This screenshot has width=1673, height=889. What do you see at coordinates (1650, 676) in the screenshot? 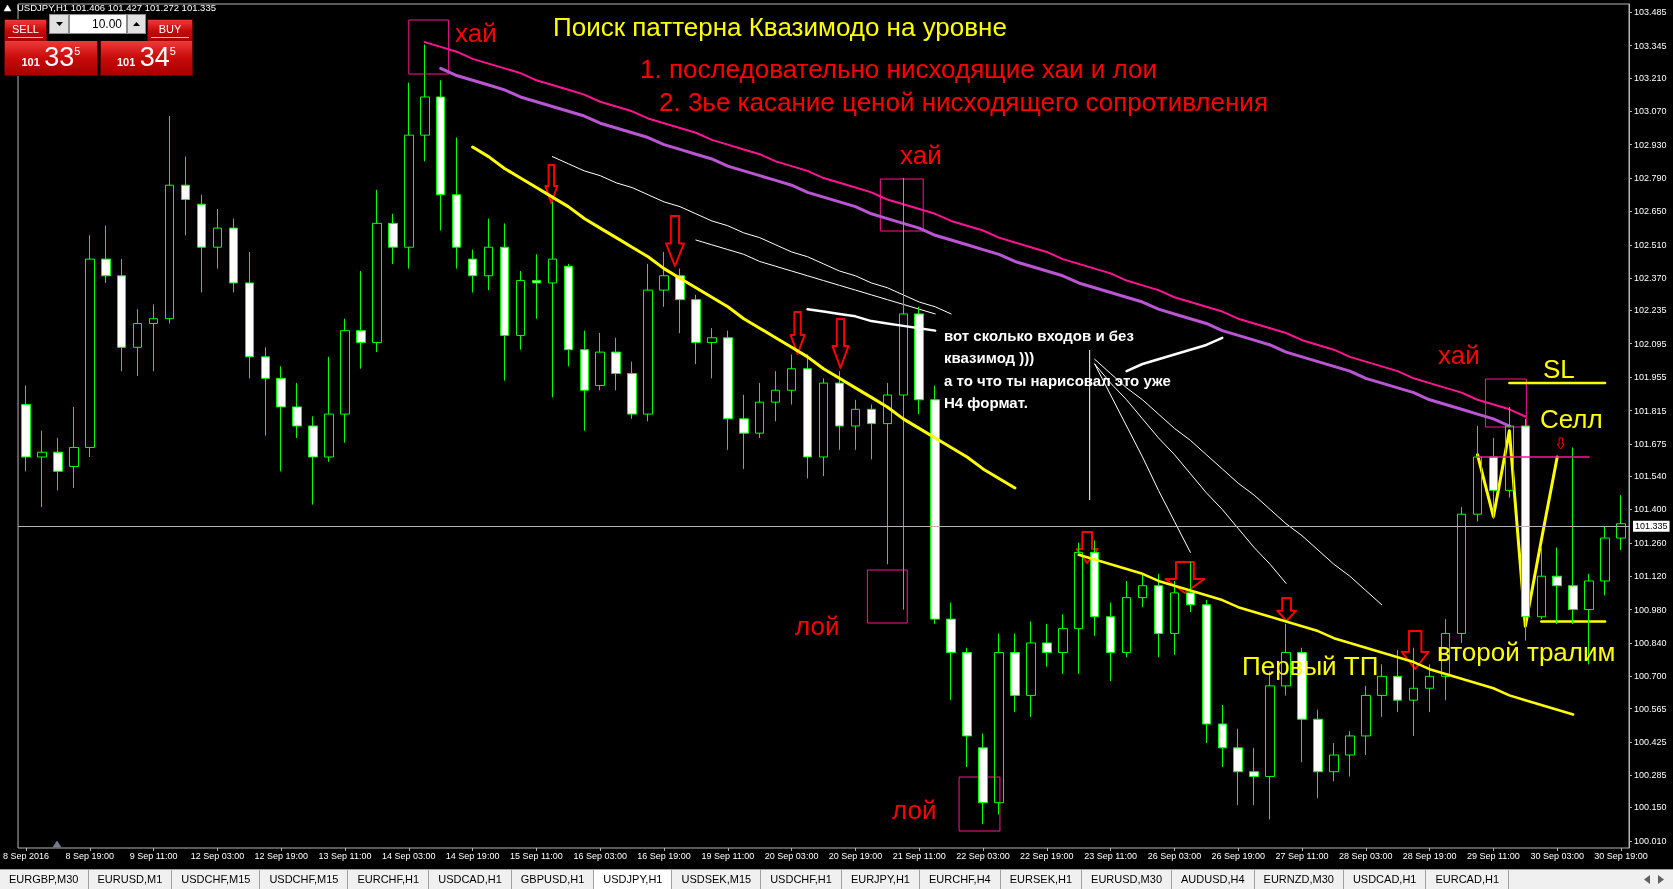
I see `y-tick-label: 100.700` at bounding box center [1650, 676].